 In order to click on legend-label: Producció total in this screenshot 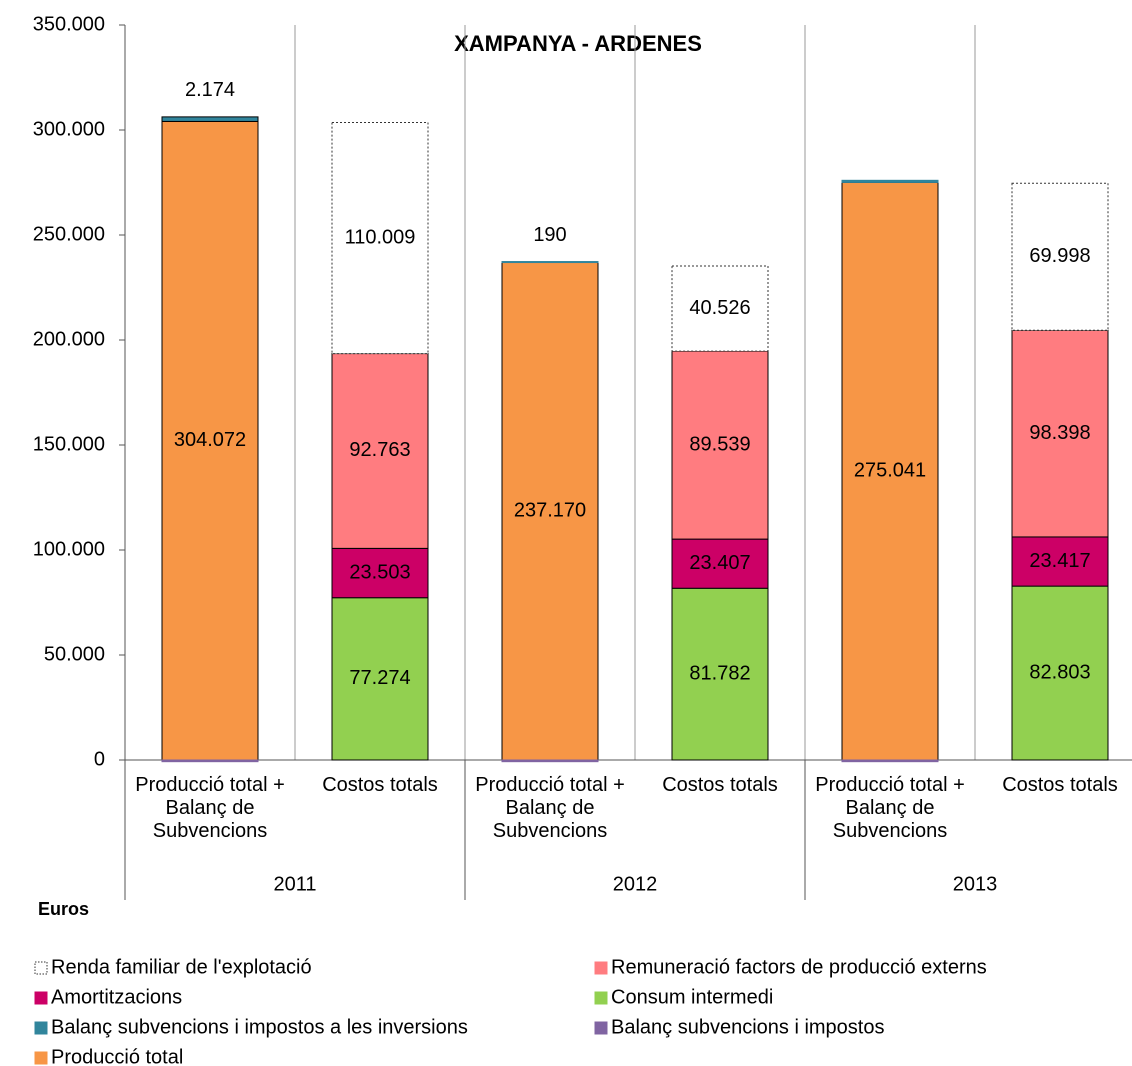, I will do `click(117, 1056)`.